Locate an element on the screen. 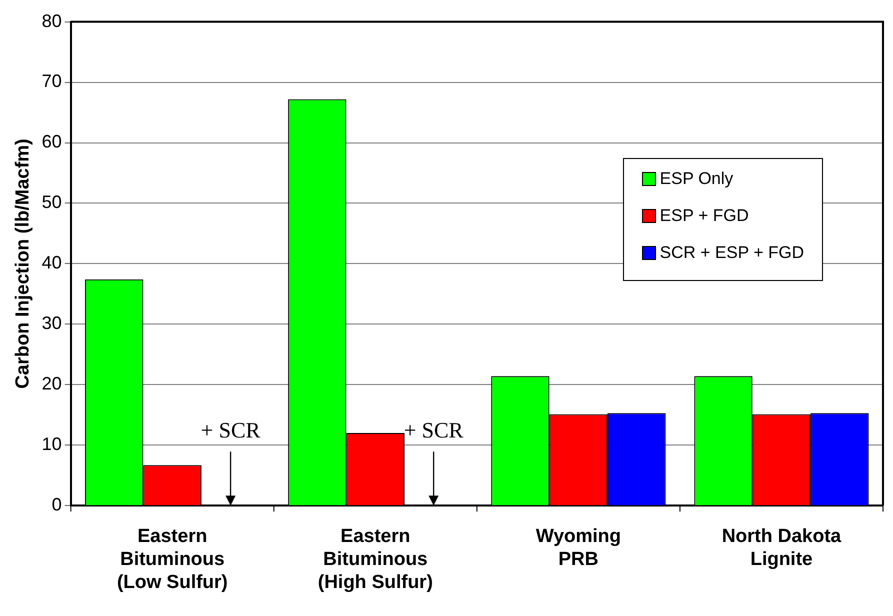 This screenshot has height=616, width=893. y-tick-label: 80 is located at coordinates (52, 20).